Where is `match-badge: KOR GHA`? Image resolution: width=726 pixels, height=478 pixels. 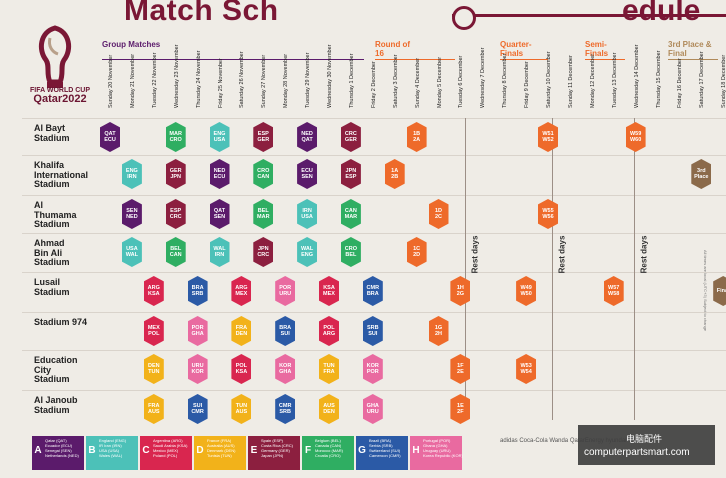 match-badge: KOR GHA is located at coordinates (285, 369).